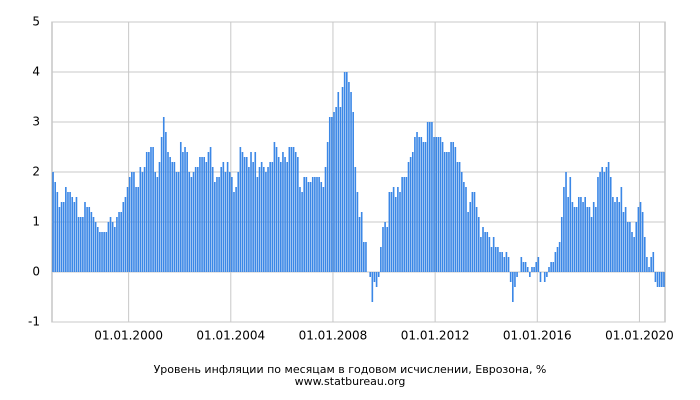  I want to click on x-tick-label: 01.01.2004, so click(230, 336).